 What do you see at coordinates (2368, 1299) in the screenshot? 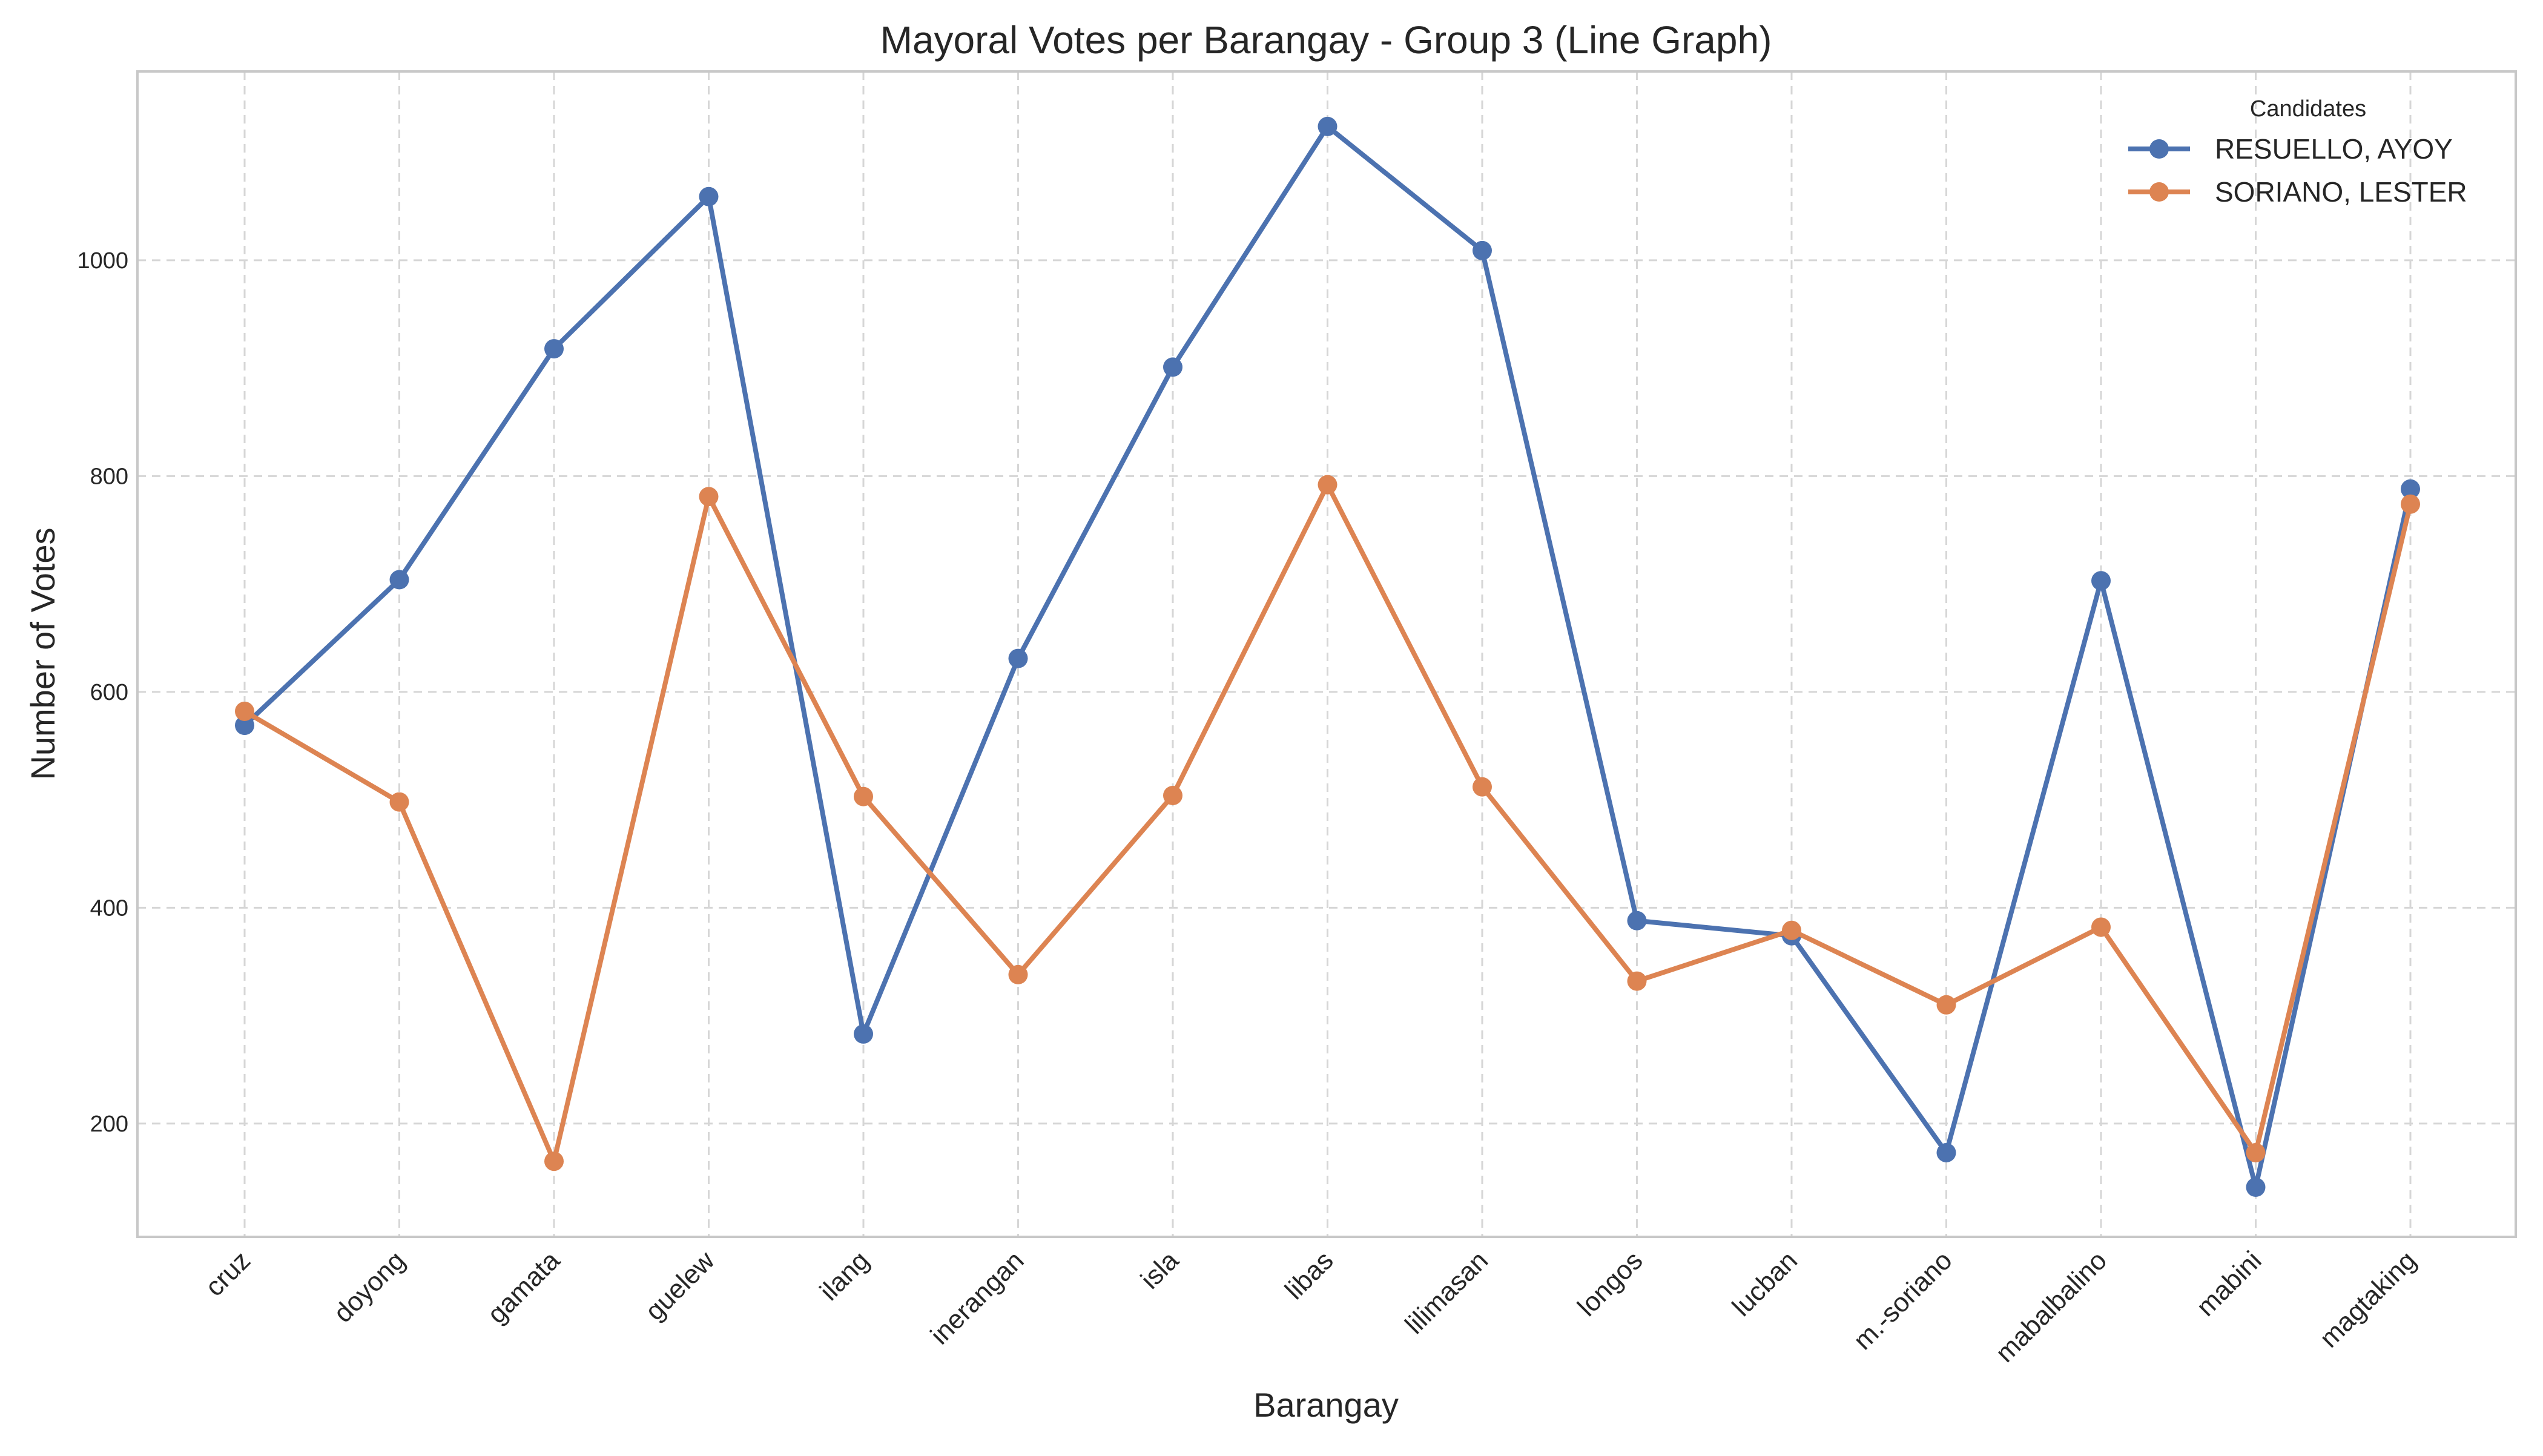
I see `x-tick-label: magtaking` at bounding box center [2368, 1299].